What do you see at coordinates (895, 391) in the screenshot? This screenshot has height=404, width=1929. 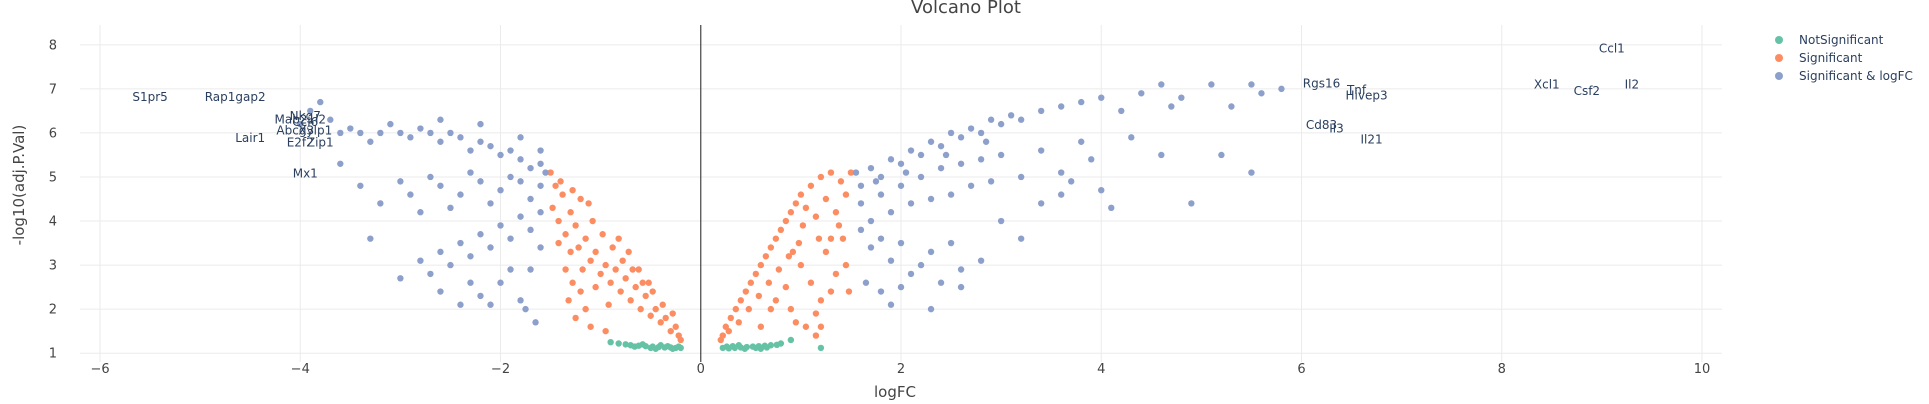 I see `x-axis-title: logFC` at bounding box center [895, 391].